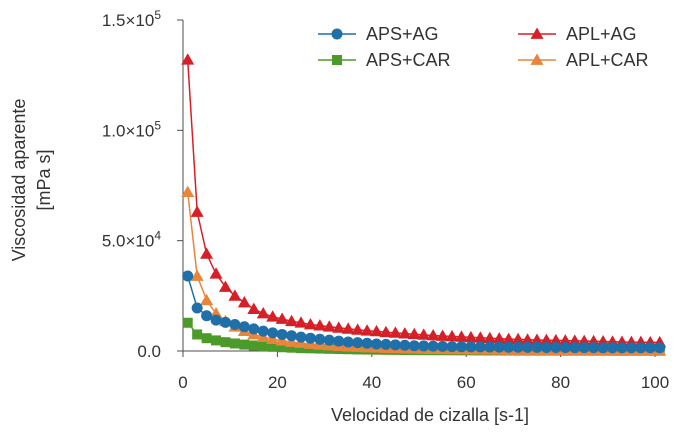 Image resolution: width=674 pixels, height=447 pixels. What do you see at coordinates (537, 59) in the screenshot?
I see `legend-marker-apl-car` at bounding box center [537, 59].